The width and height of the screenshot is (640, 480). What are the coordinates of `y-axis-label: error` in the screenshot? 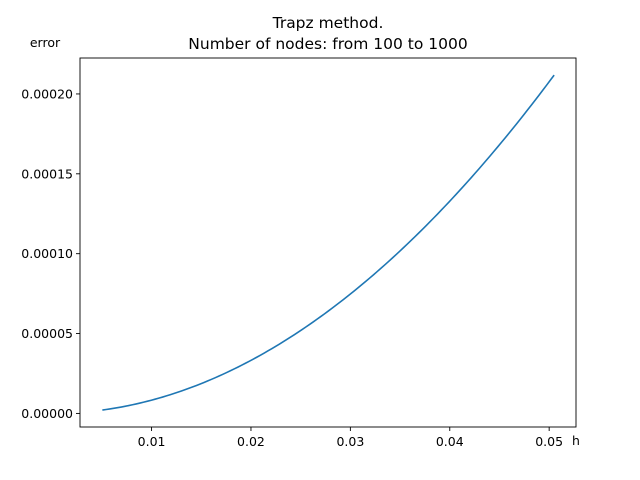 It's located at (45, 42).